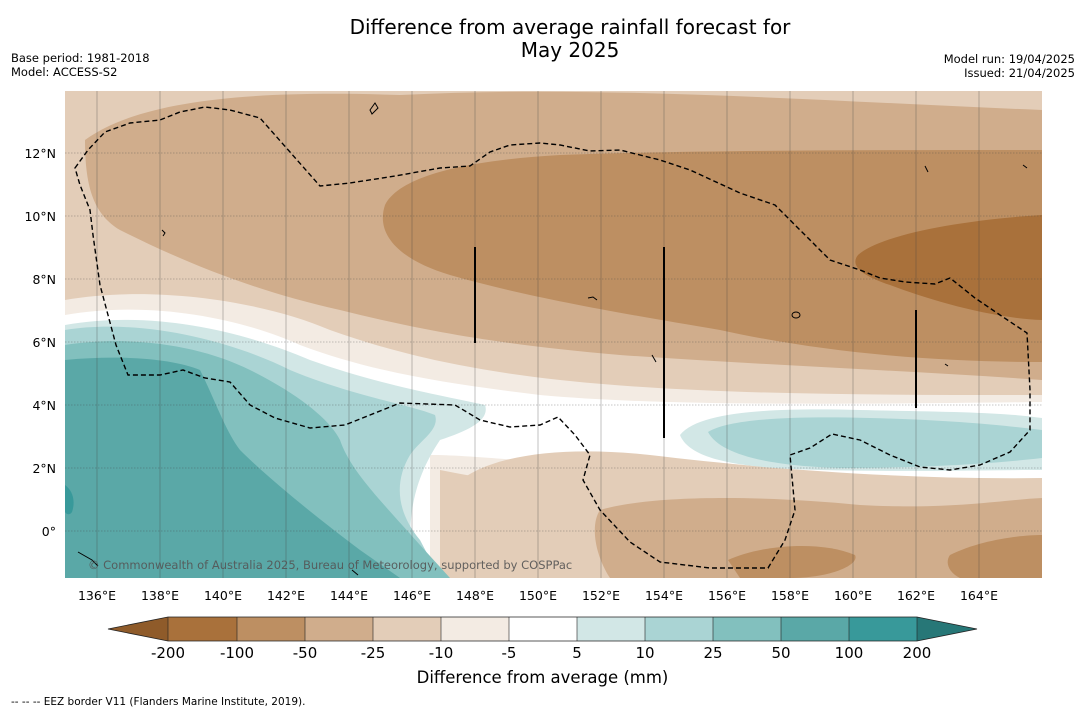  I want to click on colorbar, so click(542, 629).